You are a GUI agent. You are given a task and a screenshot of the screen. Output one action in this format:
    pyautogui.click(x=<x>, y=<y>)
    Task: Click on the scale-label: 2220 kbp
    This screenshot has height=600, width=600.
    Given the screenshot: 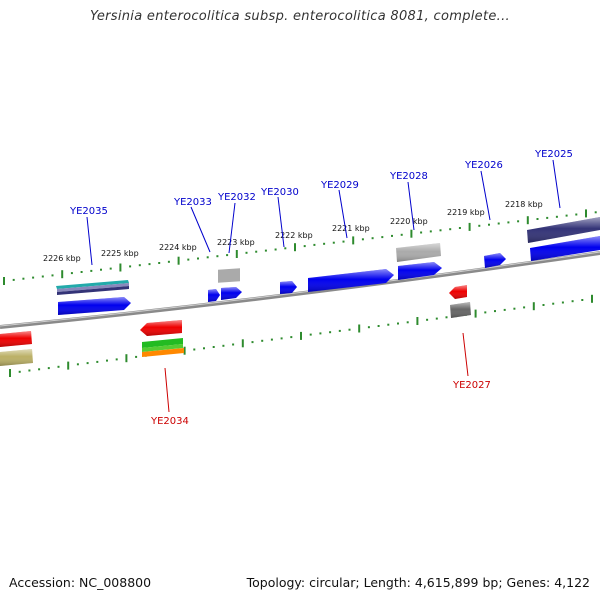 What is the action you would take?
    pyautogui.click(x=409, y=221)
    